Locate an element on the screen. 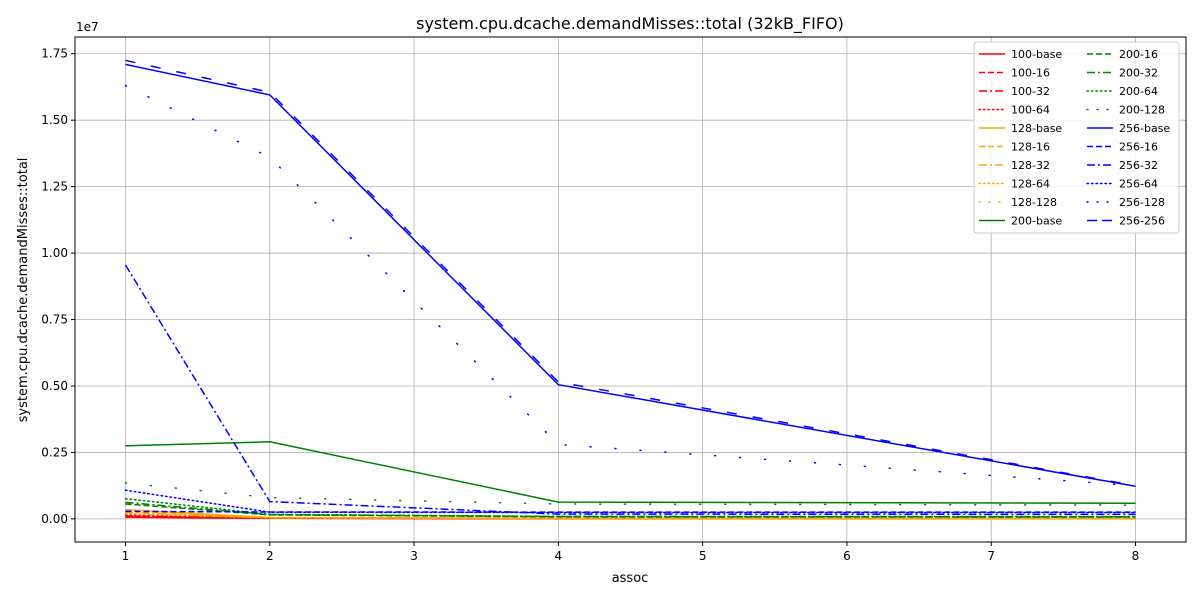 The height and width of the screenshot is (600, 1200). legend-label: 200-128 is located at coordinates (1142, 110).